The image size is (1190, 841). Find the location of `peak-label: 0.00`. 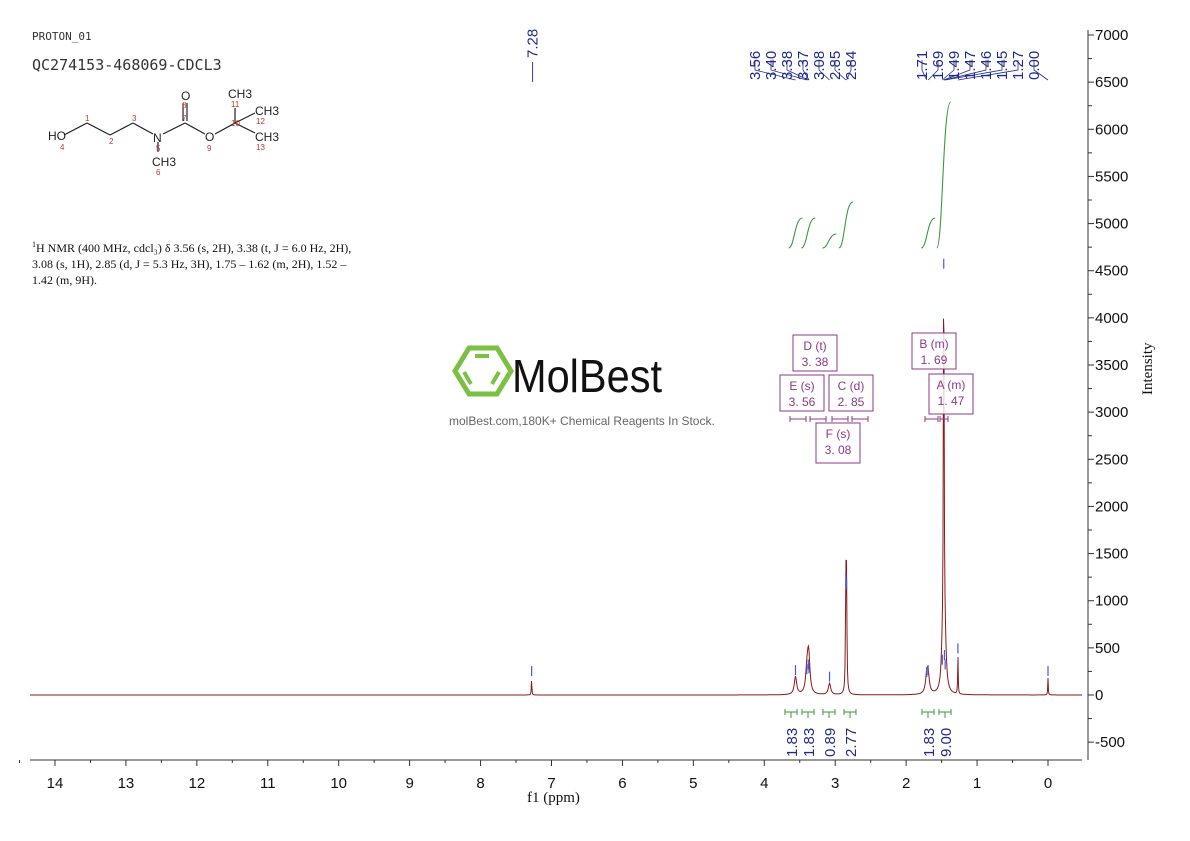

peak-label: 0.00 is located at coordinates (1037, 66).